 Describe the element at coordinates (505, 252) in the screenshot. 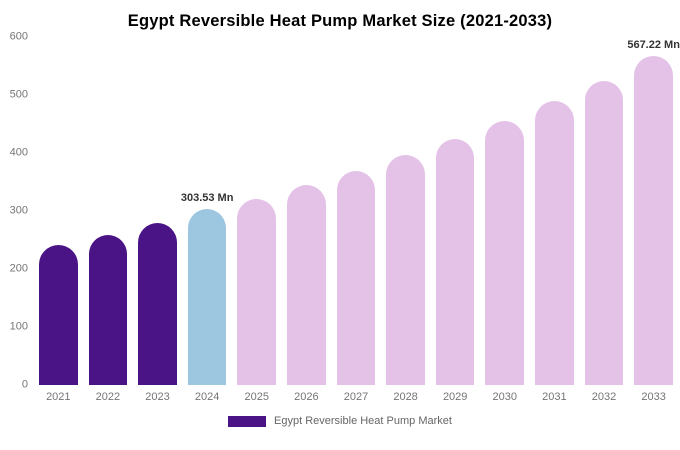

I see `bar-2030` at that location.